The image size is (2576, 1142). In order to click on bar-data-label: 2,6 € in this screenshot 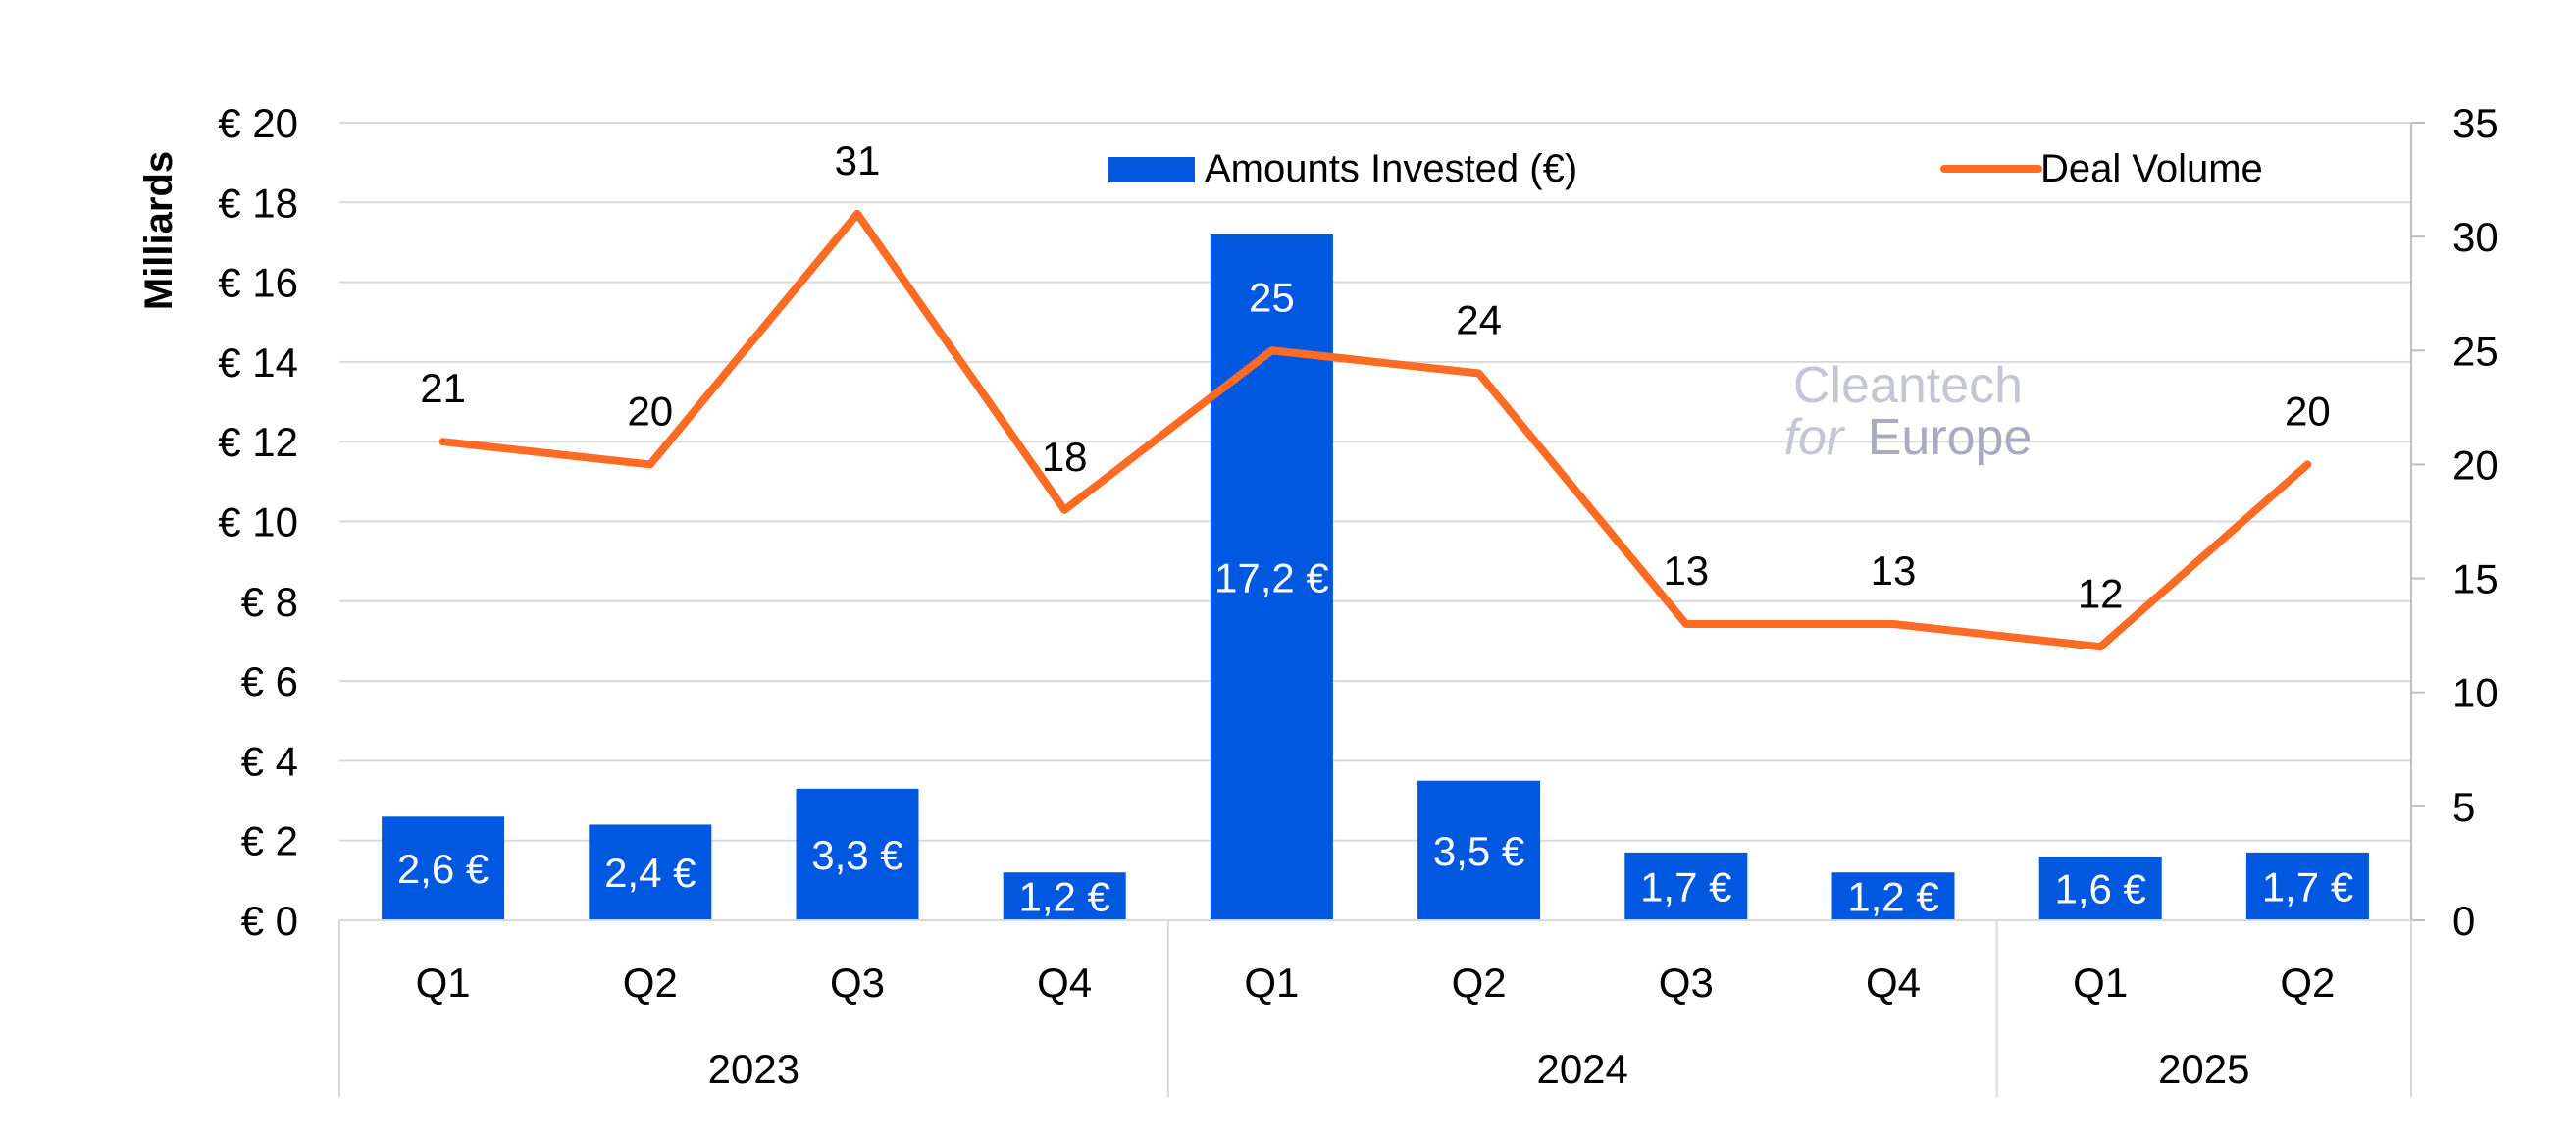, I will do `click(443, 869)`.